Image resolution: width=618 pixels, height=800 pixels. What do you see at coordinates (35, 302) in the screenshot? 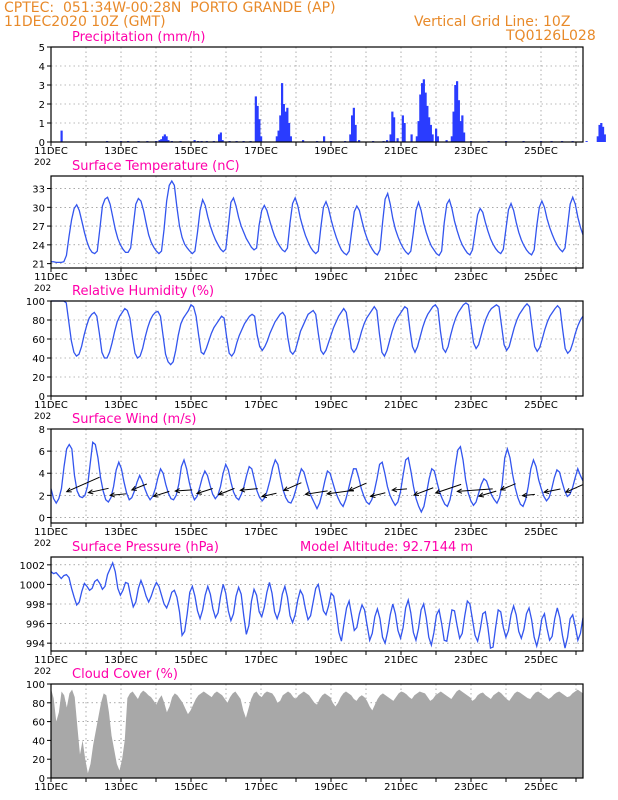
I see `humidity-ytick-label: 100` at bounding box center [35, 302].